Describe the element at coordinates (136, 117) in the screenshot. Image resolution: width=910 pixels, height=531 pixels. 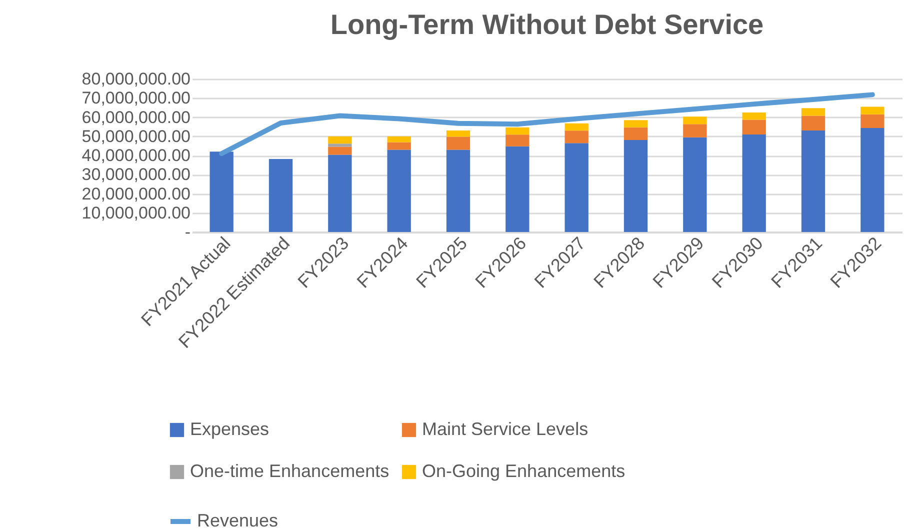
I see `y-tick-label: 60,000,000.00` at that location.